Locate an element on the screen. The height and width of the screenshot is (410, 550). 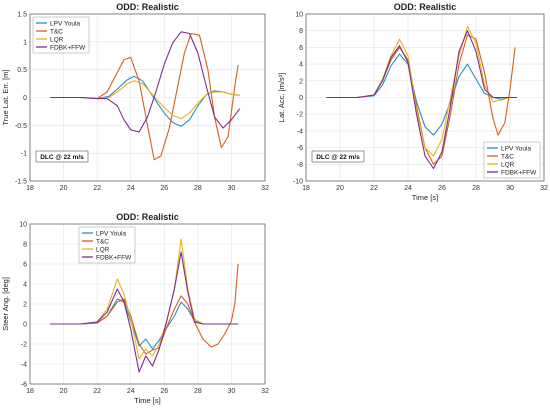
y-tick-label: -1.5 is located at coordinates (21, 182).